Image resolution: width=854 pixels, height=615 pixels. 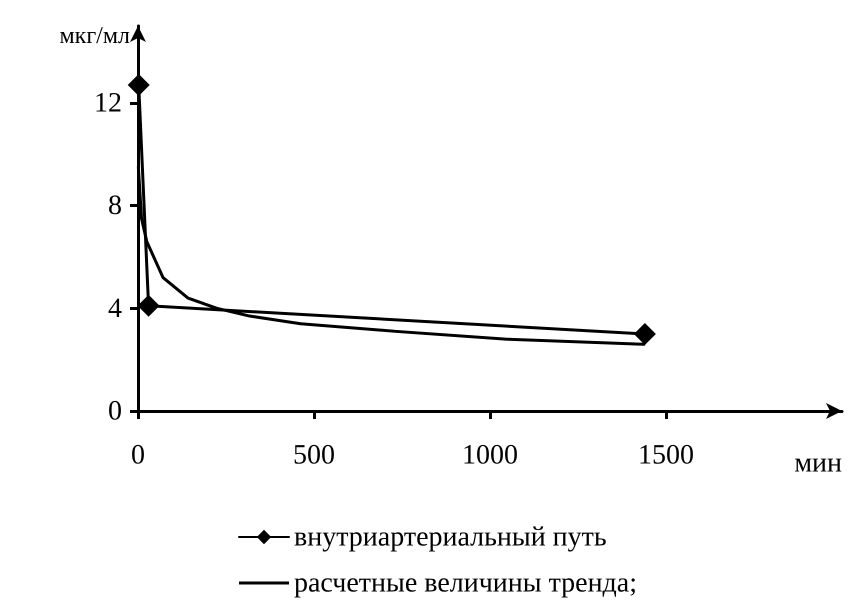 What do you see at coordinates (115, 206) in the screenshot?
I see `y-tick-label: 8` at bounding box center [115, 206].